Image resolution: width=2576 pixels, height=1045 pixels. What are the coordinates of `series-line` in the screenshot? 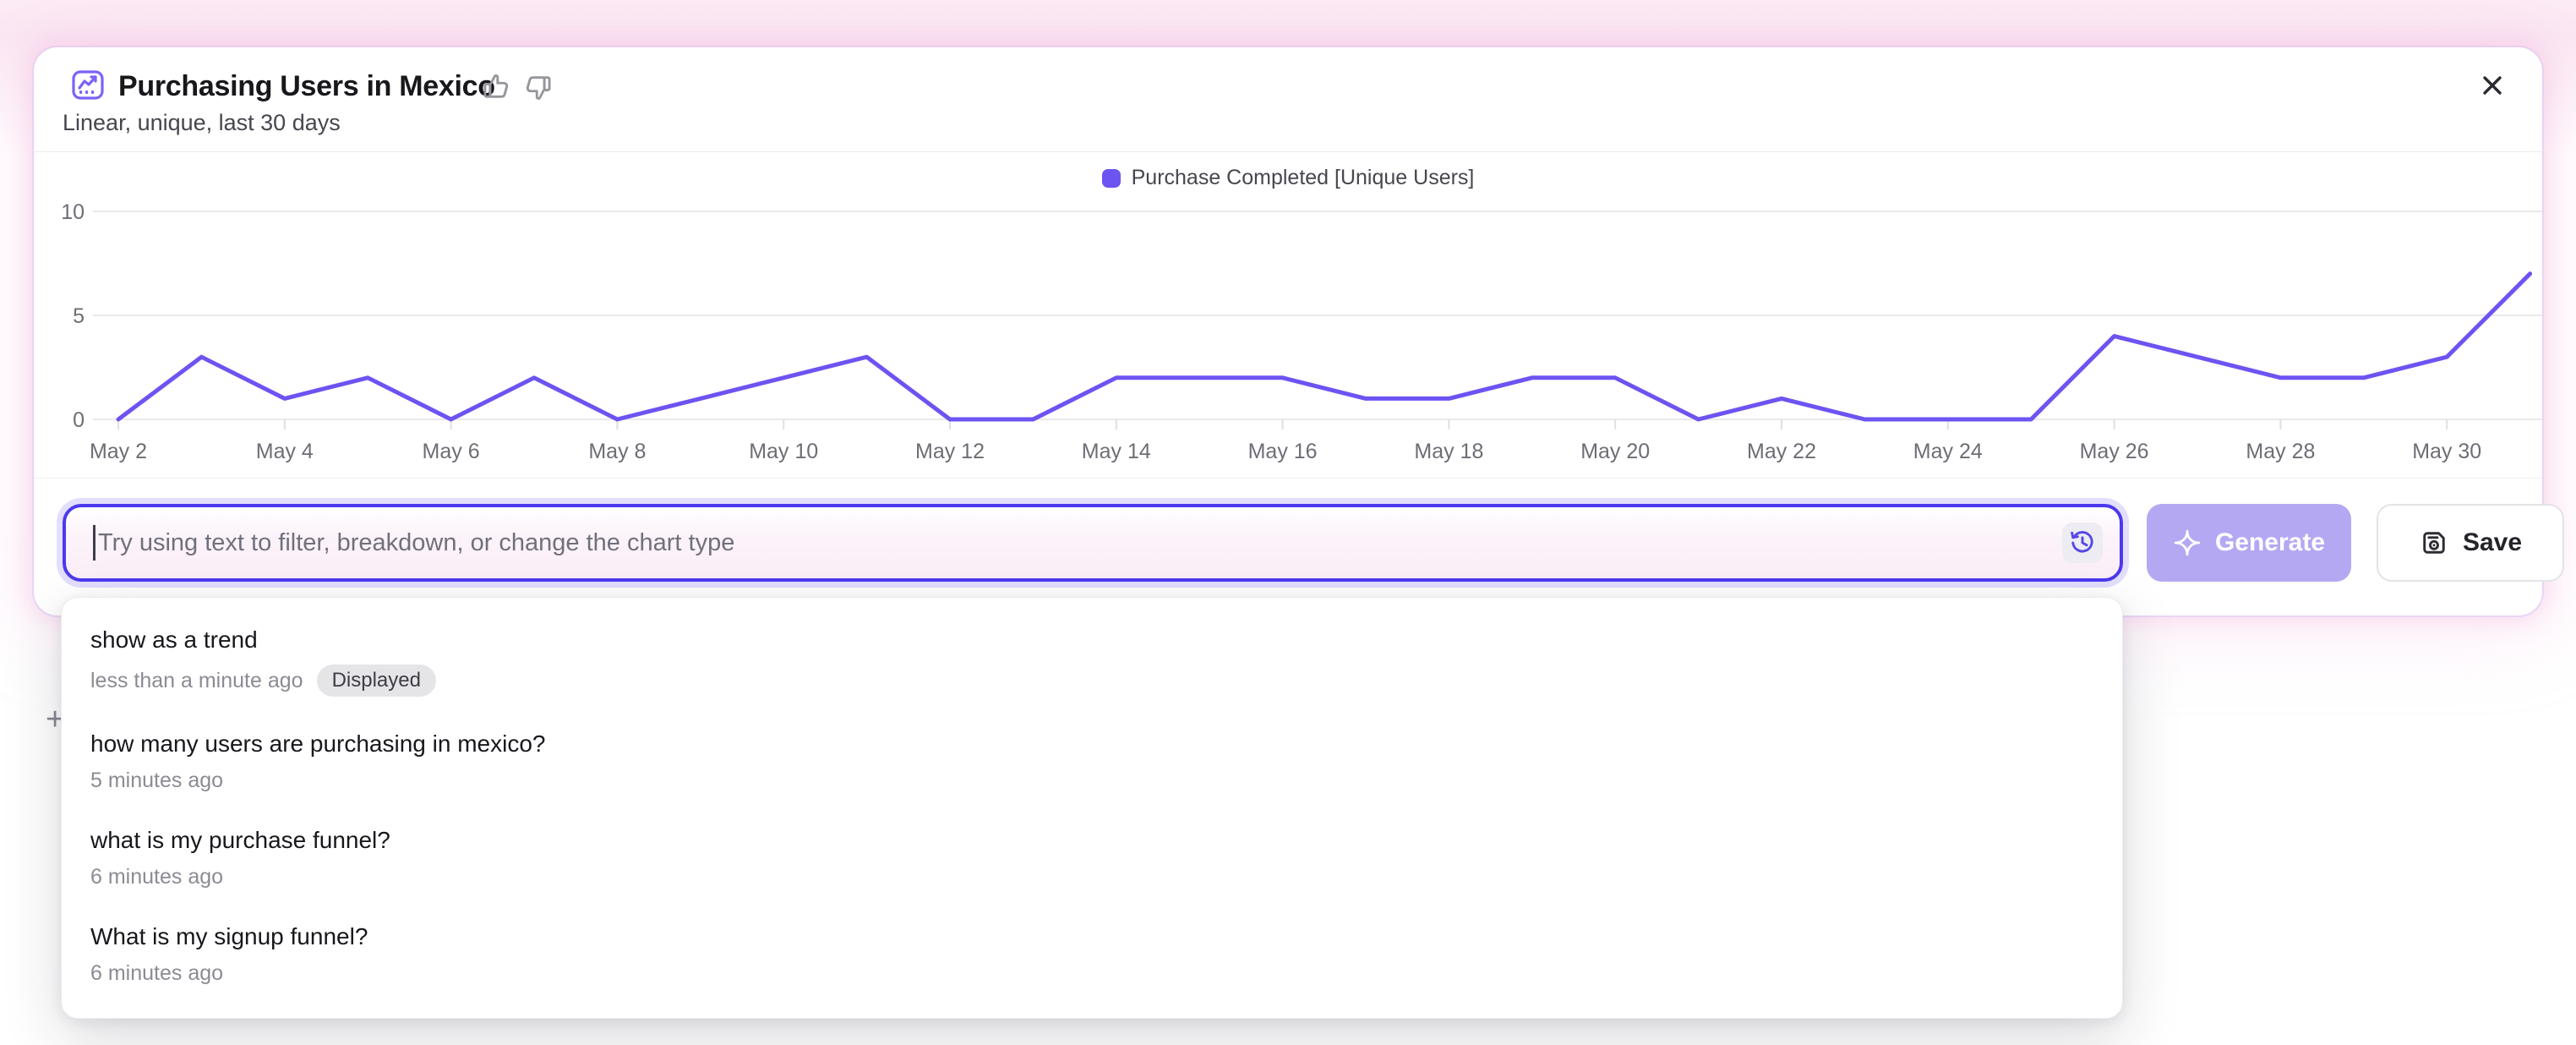 It's located at (1324, 346).